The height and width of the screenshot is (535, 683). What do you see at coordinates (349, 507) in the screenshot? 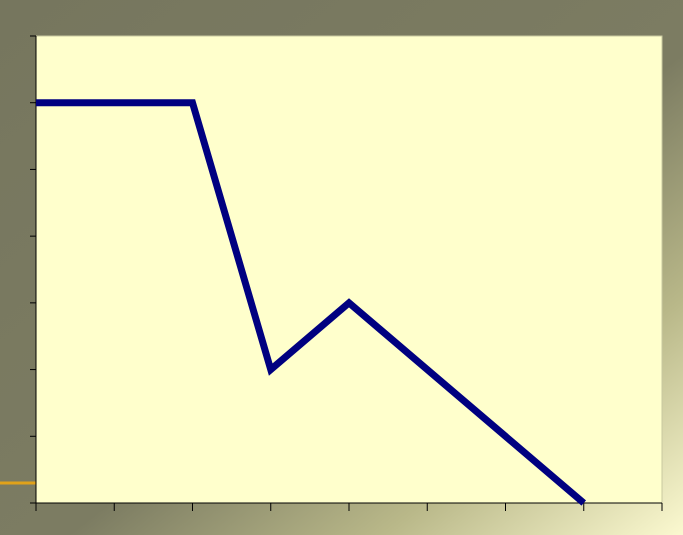
I see `x-axis-ticks` at bounding box center [349, 507].